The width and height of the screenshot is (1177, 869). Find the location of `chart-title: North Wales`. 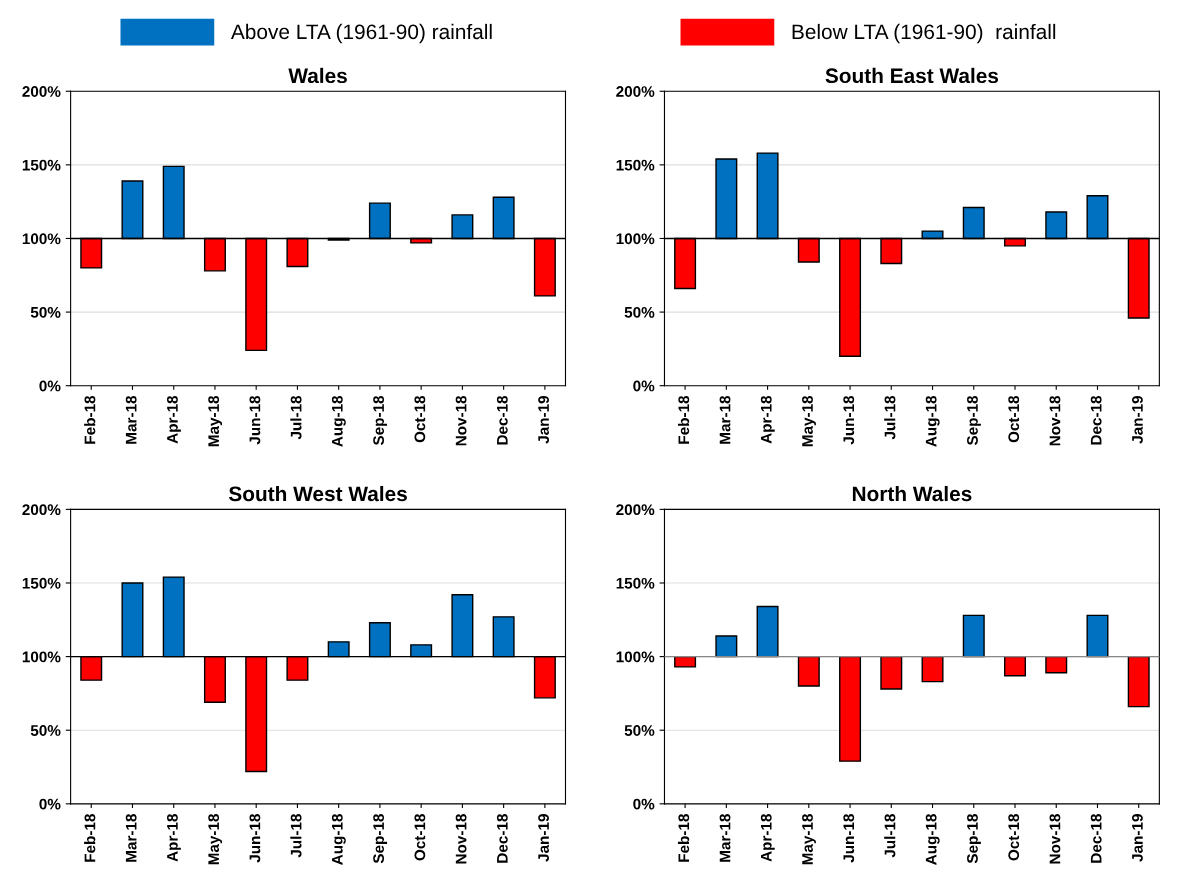

chart-title: North Wales is located at coordinates (912, 493).